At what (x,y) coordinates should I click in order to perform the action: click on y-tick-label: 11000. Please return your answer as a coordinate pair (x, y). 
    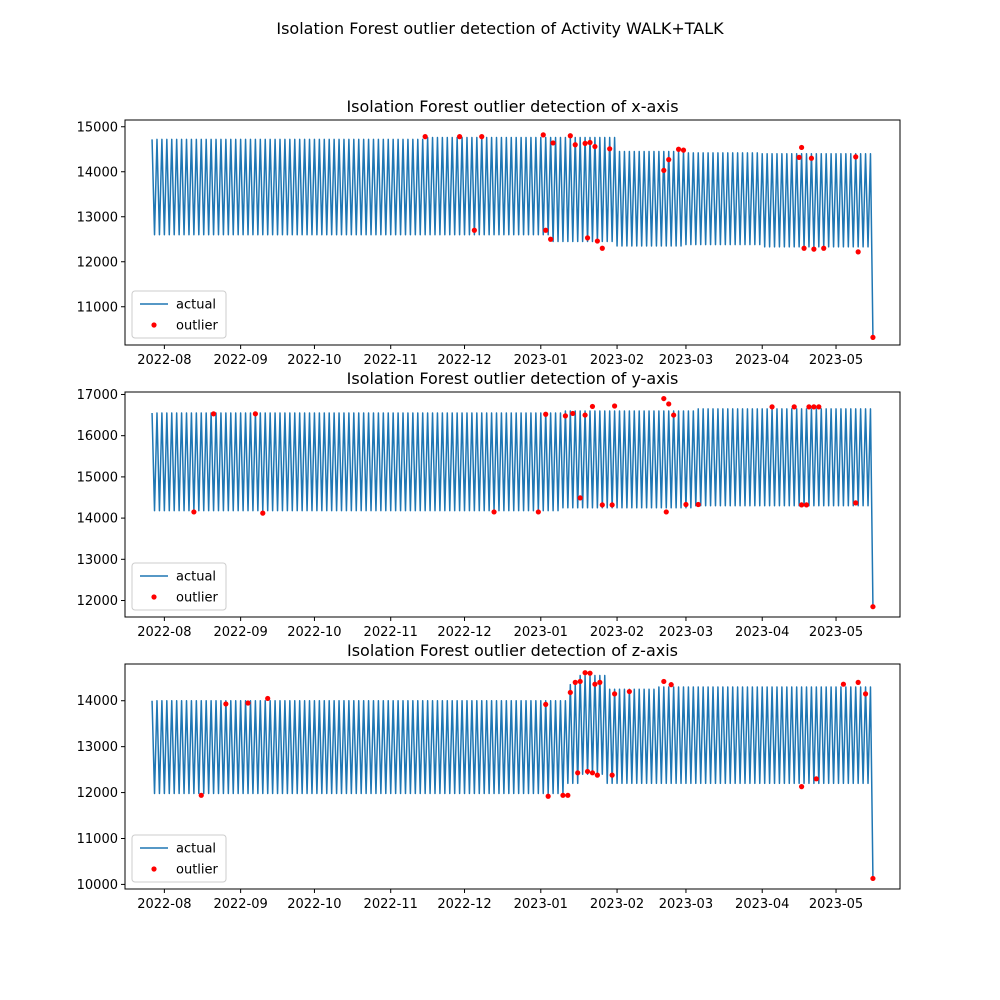
    Looking at the image, I should click on (97, 839).